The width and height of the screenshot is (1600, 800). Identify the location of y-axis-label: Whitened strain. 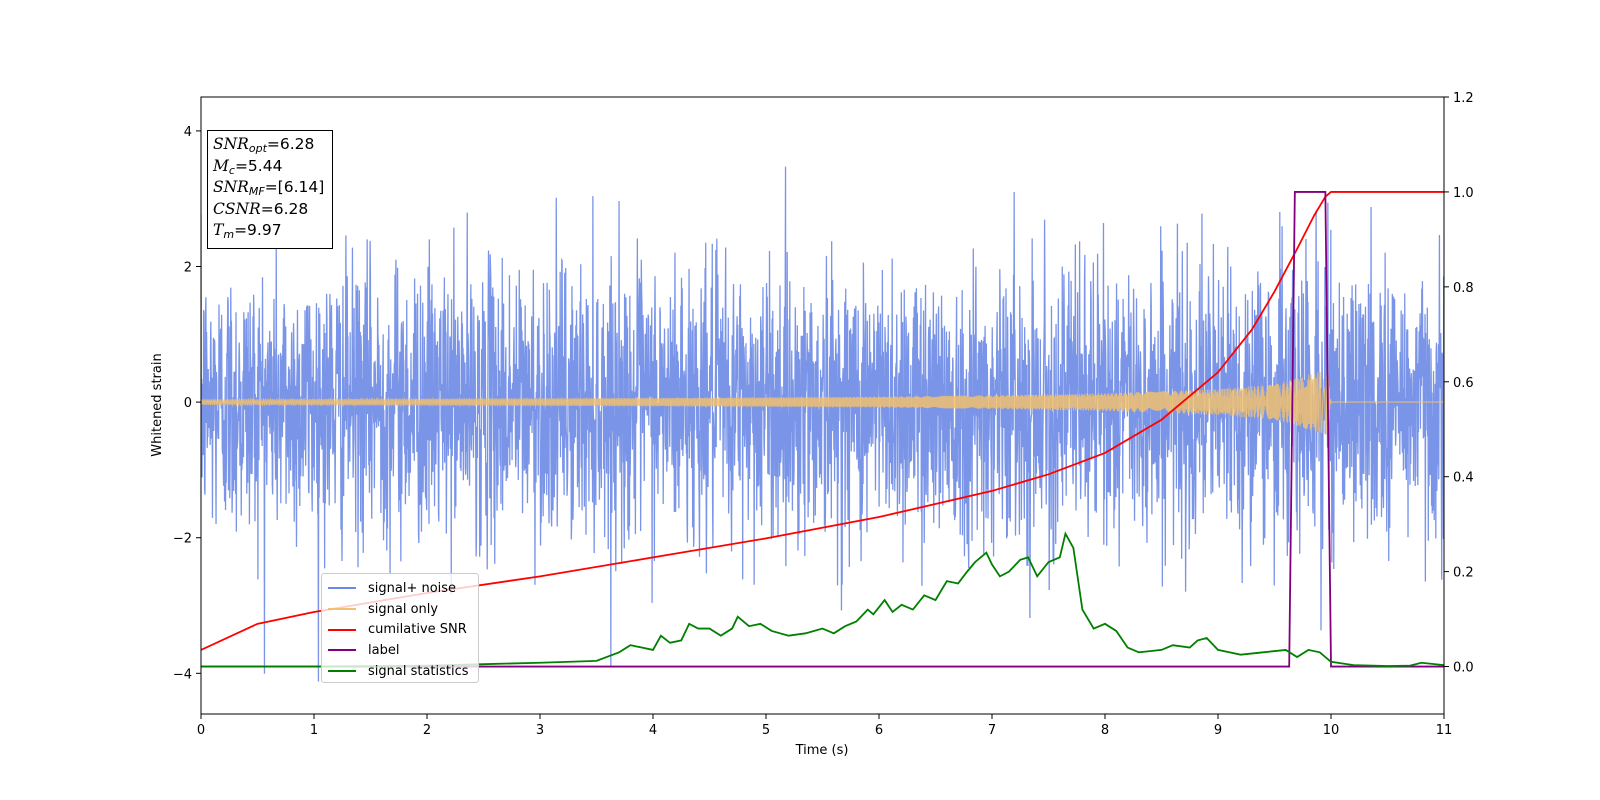
(157, 404).